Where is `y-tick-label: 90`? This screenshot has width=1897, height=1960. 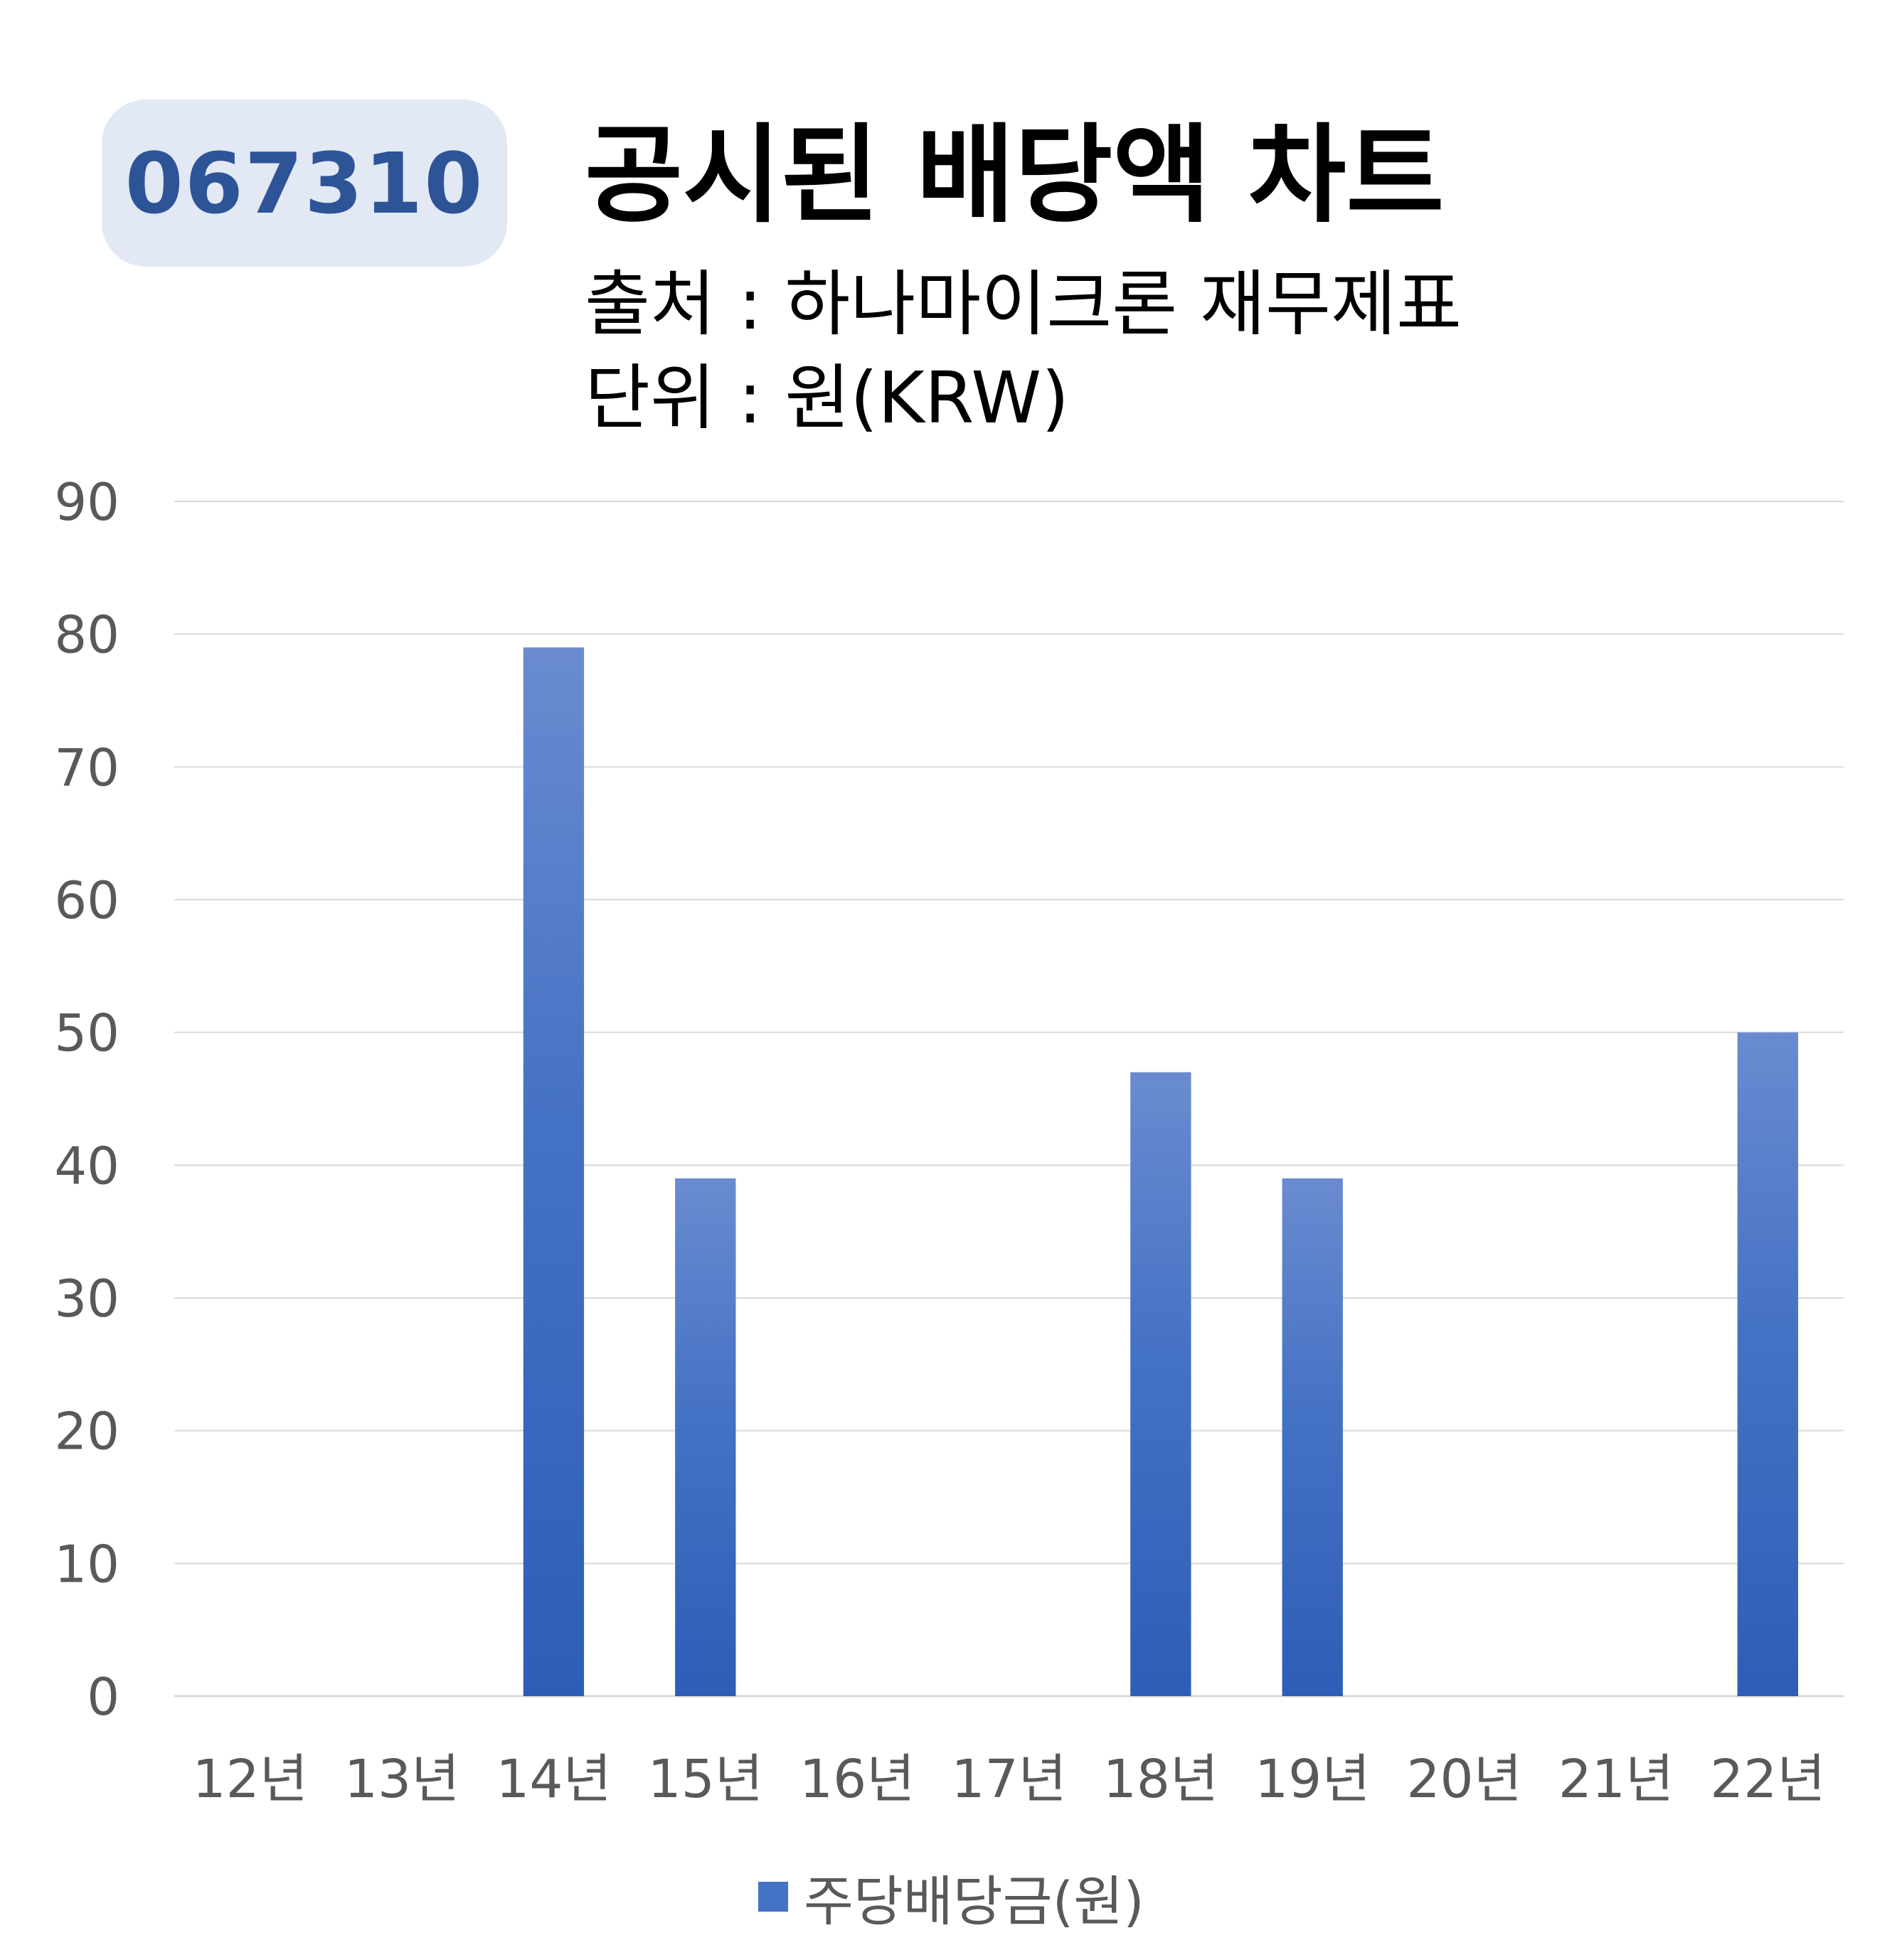 y-tick-label: 90 is located at coordinates (87, 502).